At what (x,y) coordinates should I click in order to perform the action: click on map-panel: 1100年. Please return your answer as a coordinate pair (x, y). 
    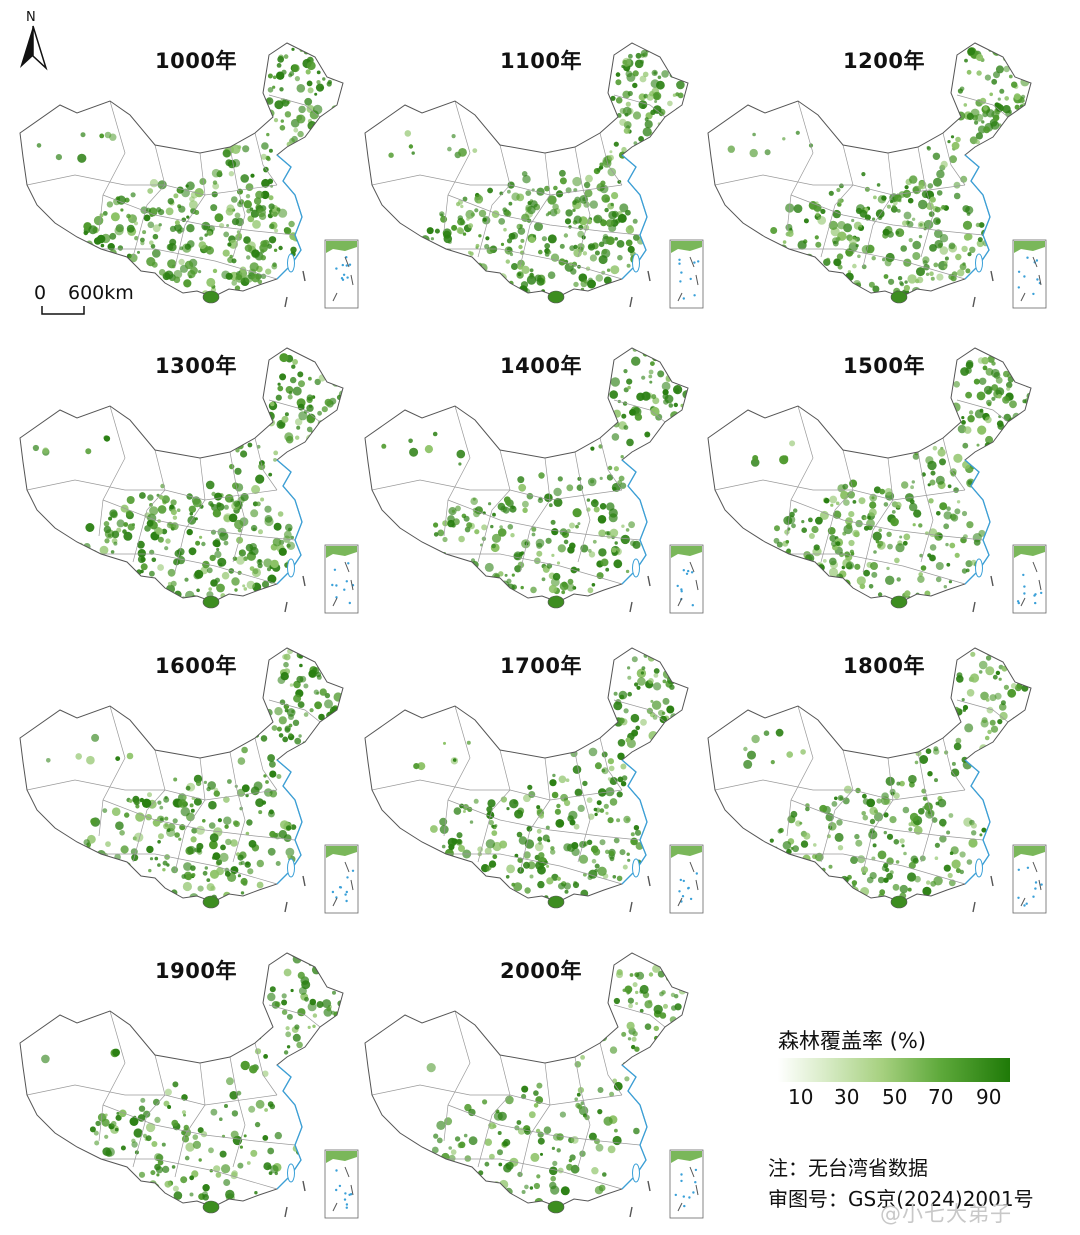
    Looking at the image, I should click on (532, 180).